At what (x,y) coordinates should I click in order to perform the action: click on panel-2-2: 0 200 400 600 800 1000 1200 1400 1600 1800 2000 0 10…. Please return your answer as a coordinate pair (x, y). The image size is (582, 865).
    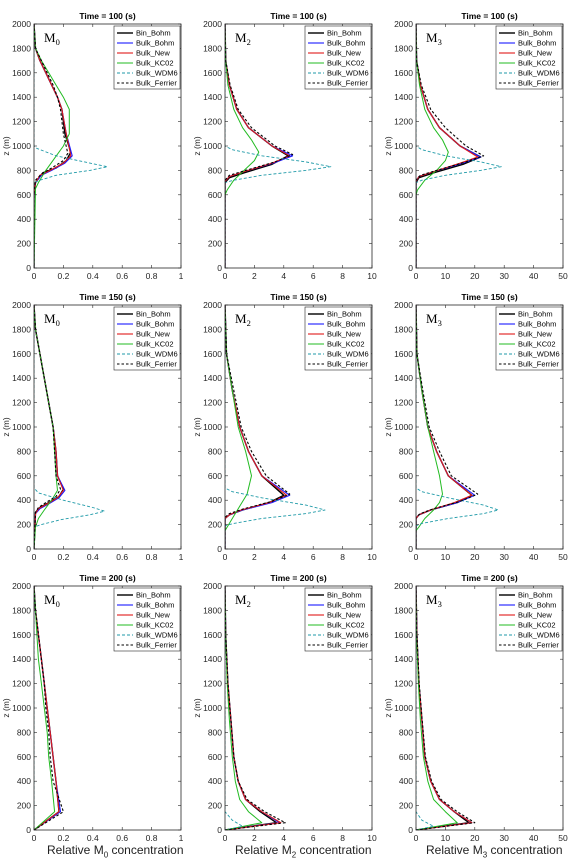
    Looking at the image, I should click on (475, 708).